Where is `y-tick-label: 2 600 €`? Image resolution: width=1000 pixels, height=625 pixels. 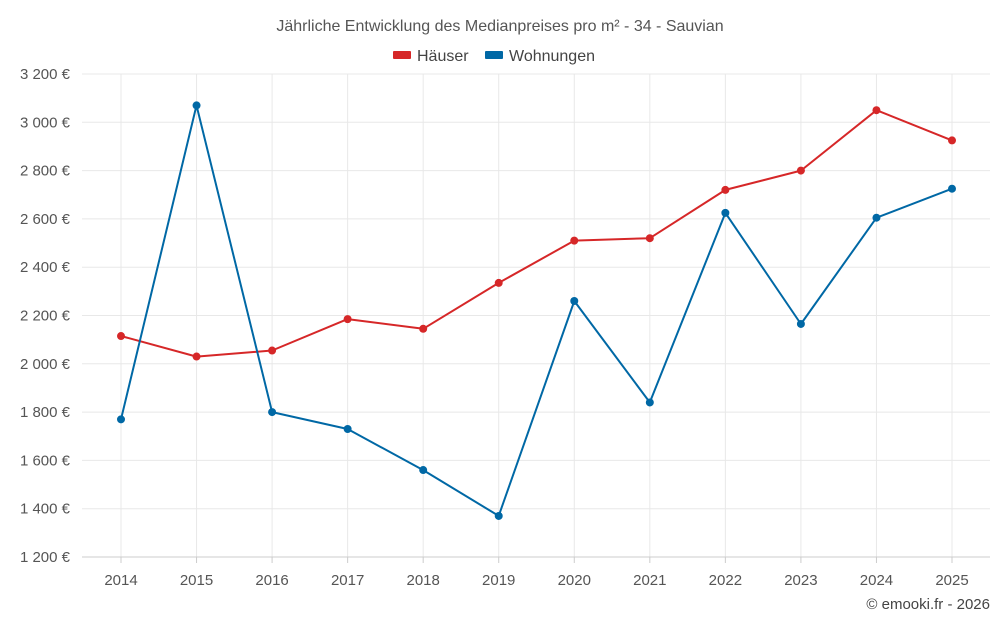
y-tick-label: 2 600 € is located at coordinates (45, 219).